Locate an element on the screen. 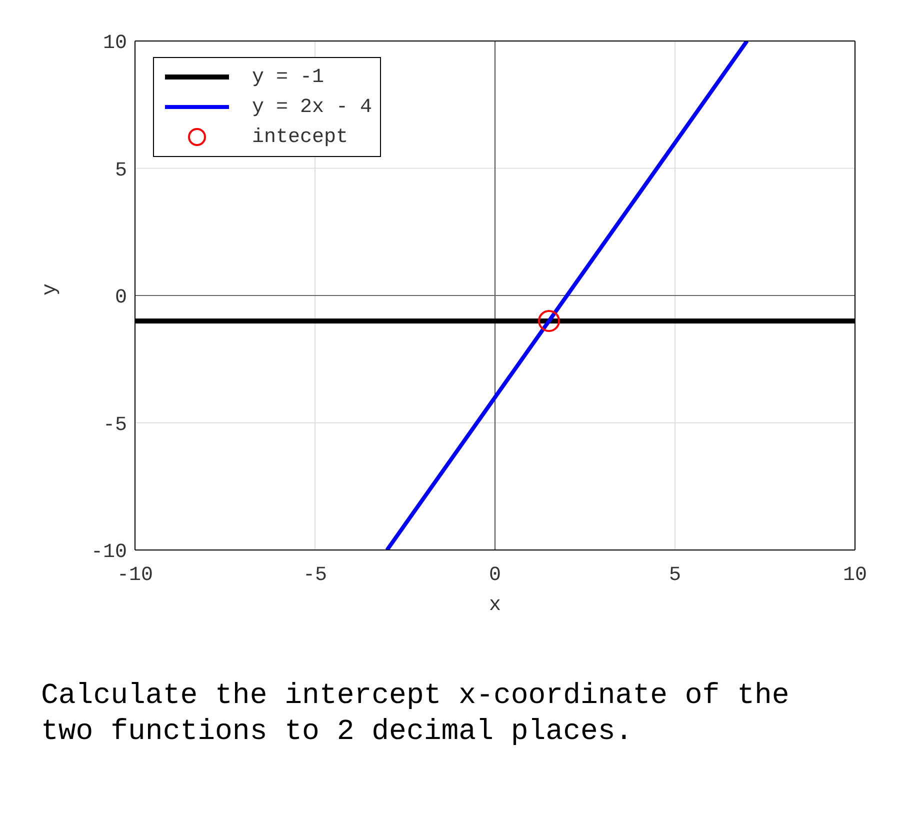 Image resolution: width=900 pixels, height=825 pixels. y-tick-label: -5 is located at coordinates (114, 425).